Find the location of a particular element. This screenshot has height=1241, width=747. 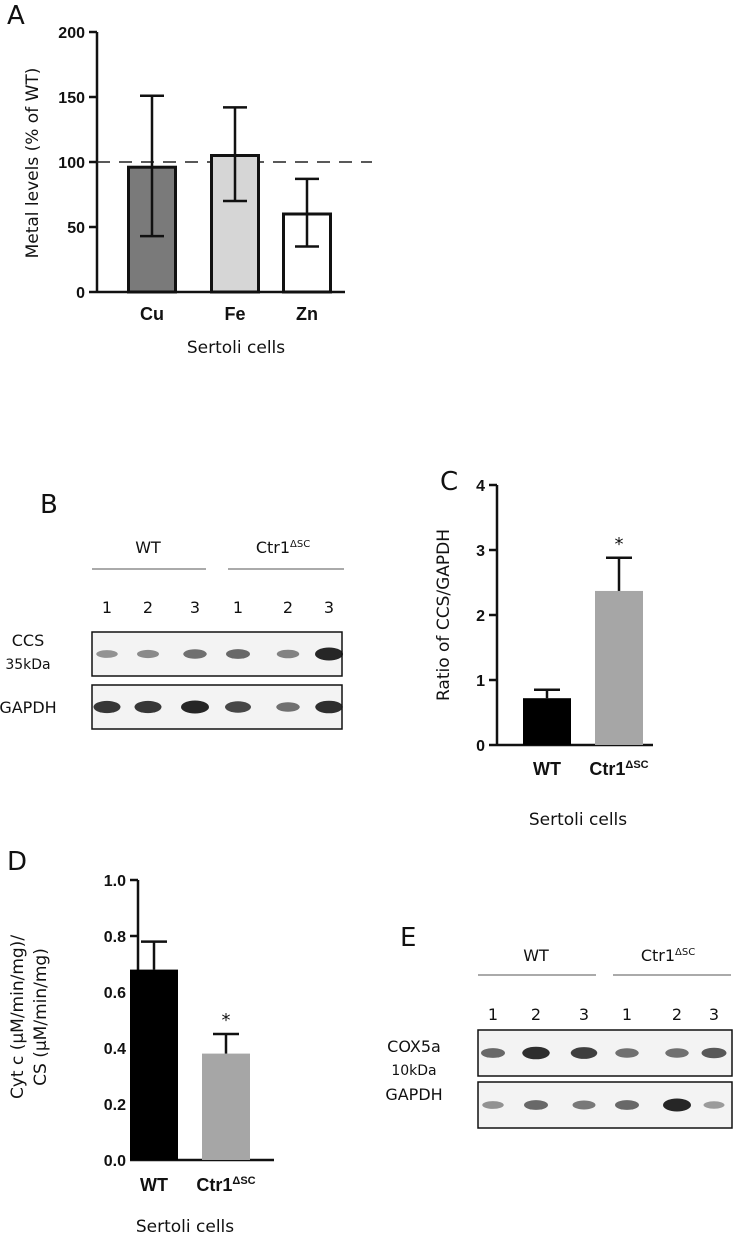

chart-d-bar-ctr1 is located at coordinates (226, 1106).